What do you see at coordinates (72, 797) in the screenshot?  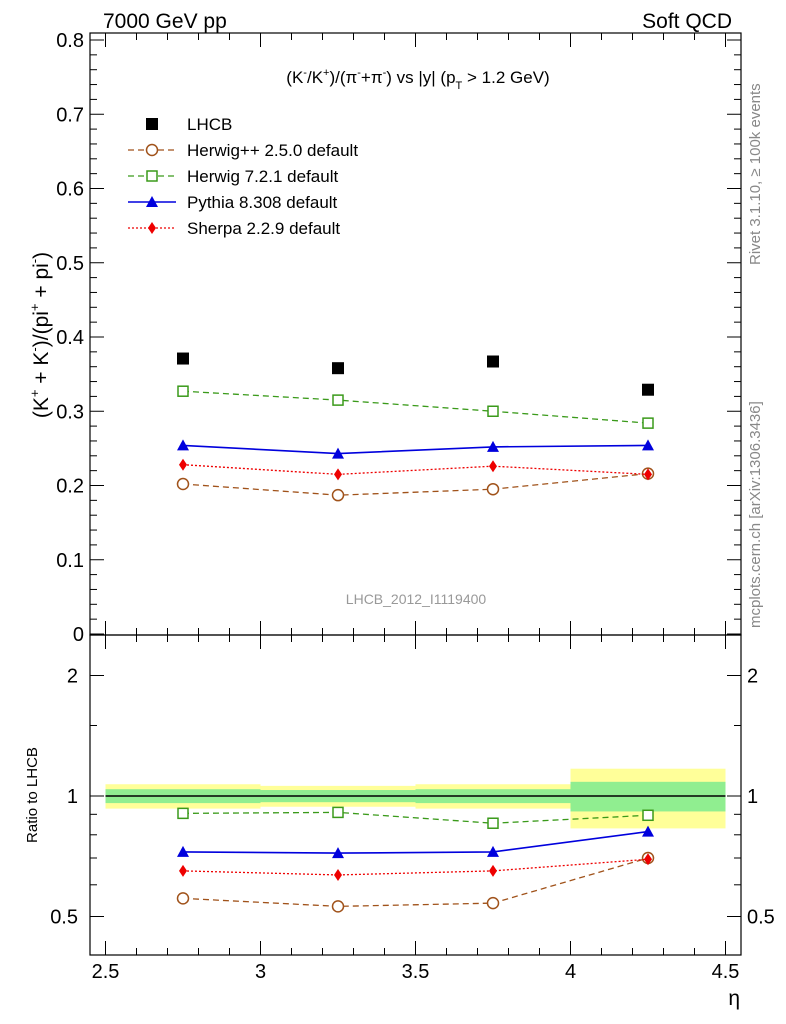 I see `ratio-y-tick-label: 1` at bounding box center [72, 797].